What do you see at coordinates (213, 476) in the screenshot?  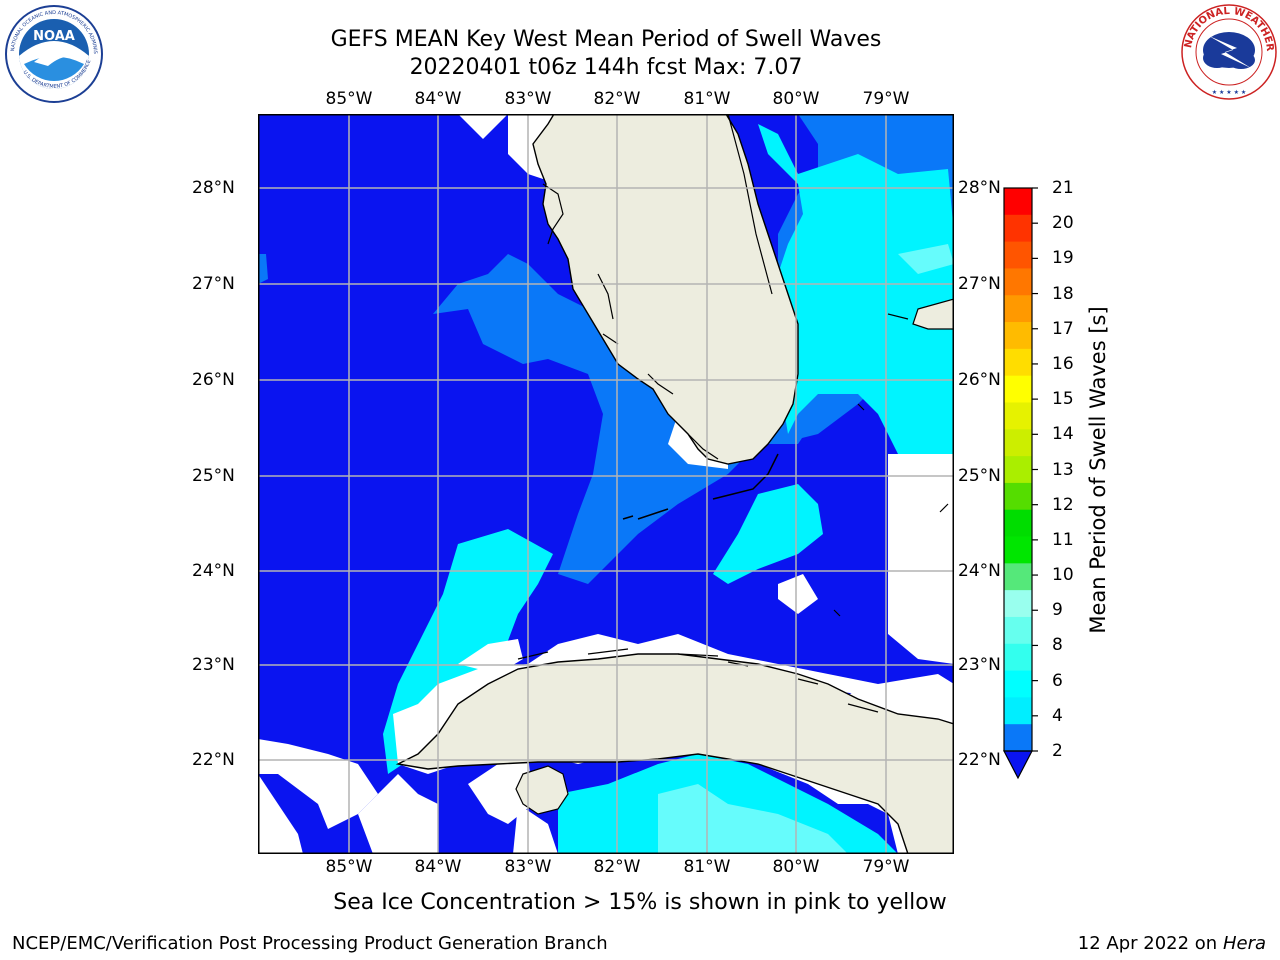 I see `lat-label-left: 25°N` at bounding box center [213, 476].